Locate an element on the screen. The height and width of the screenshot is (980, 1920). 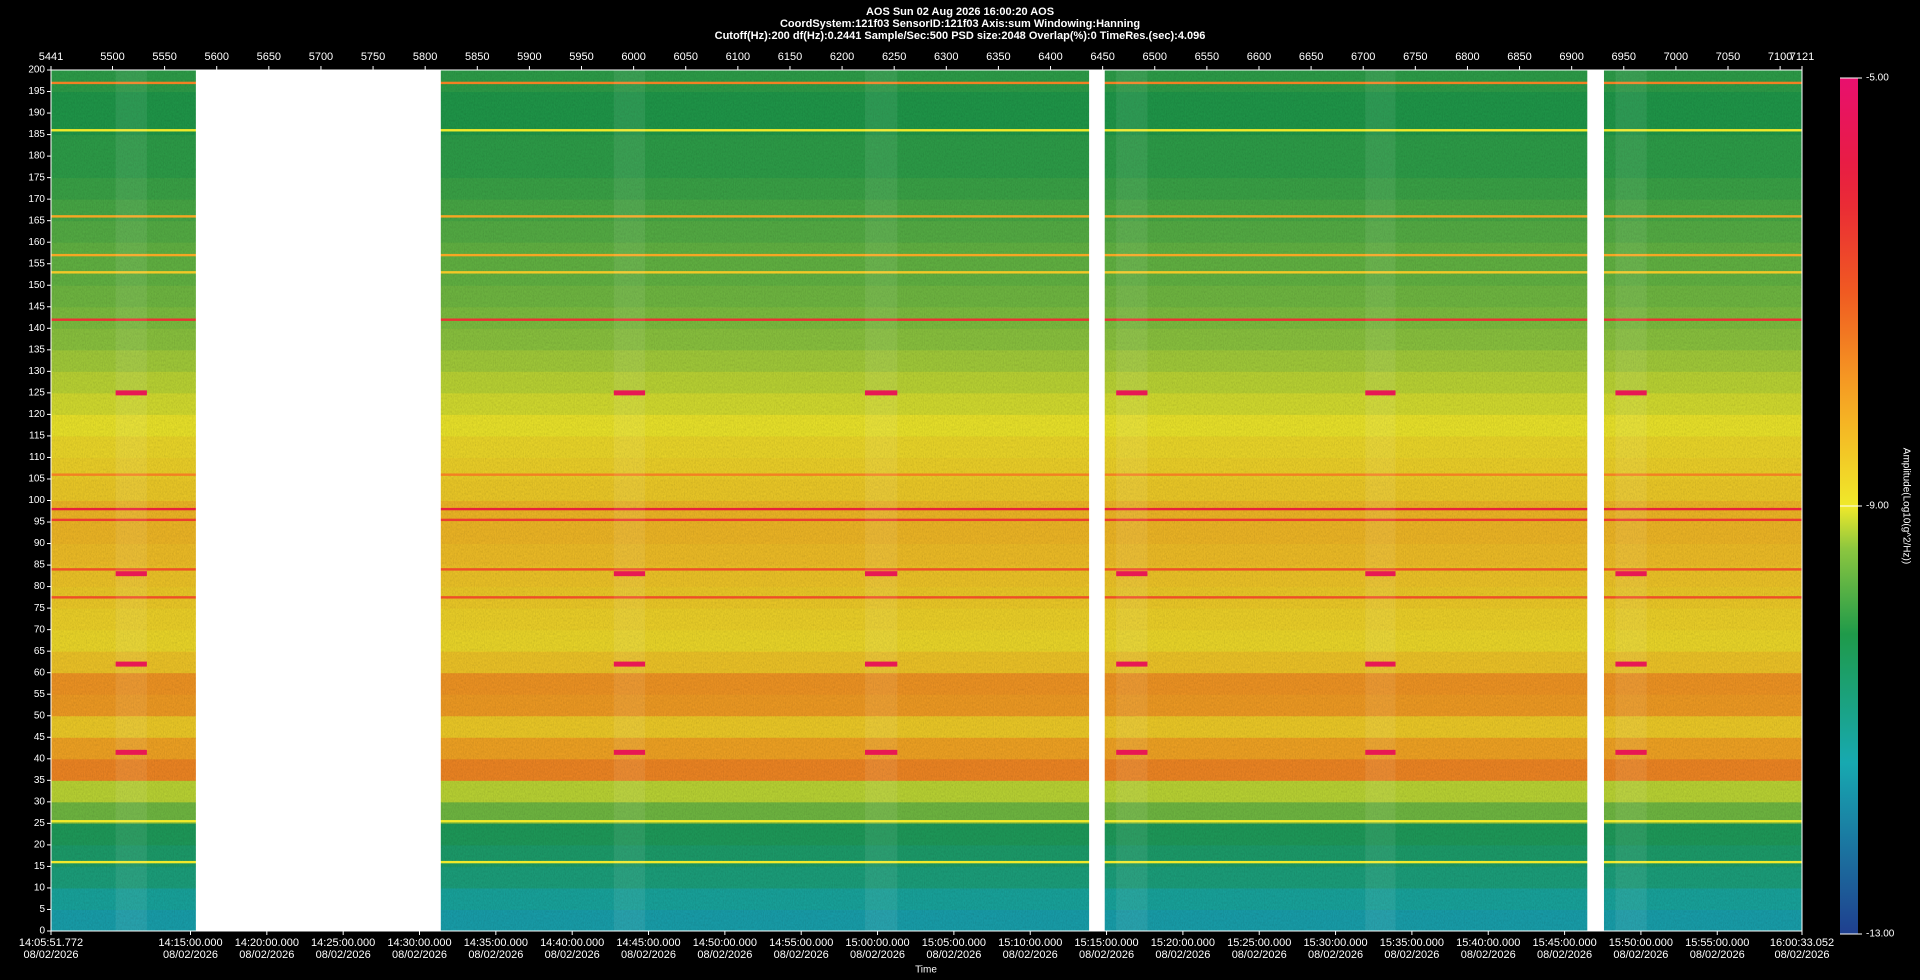
y-tick-label: 145 is located at coordinates (36, 306).